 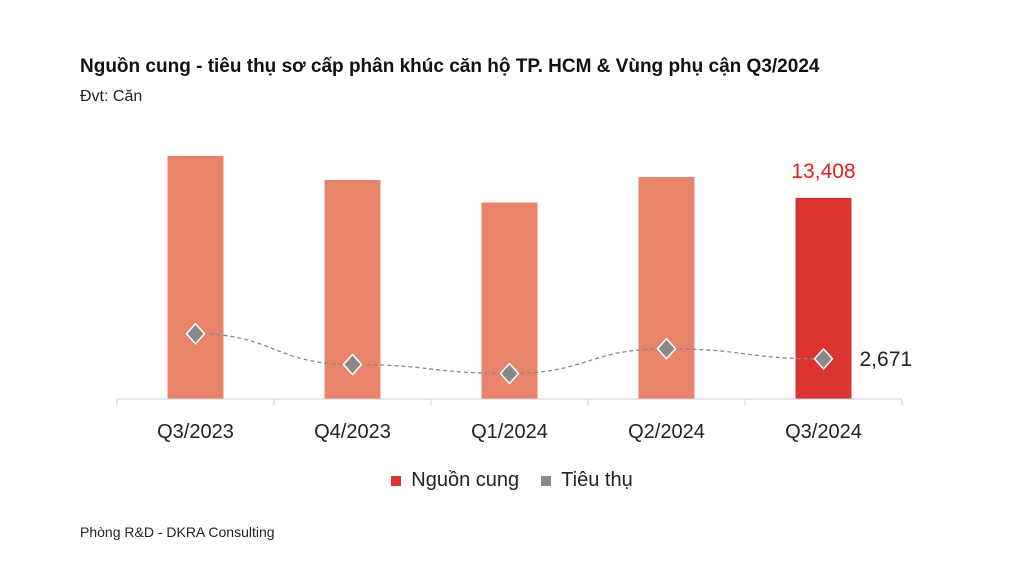 I want to click on legend: Nguồn cung Tiêu thụ, so click(x=512, y=480).